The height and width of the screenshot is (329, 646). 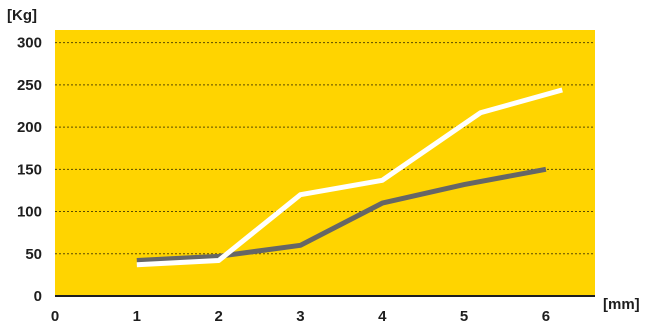 I want to click on y-tick-labels: 0 50 100 150 200 250 300, so click(x=29, y=170).